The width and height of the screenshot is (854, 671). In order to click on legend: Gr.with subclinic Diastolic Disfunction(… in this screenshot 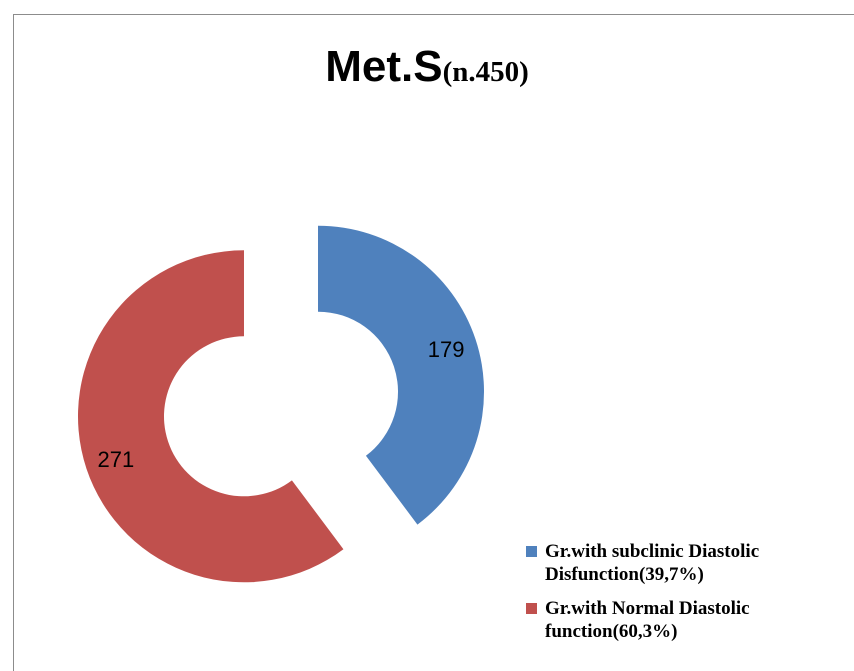, I will do `click(686, 597)`.